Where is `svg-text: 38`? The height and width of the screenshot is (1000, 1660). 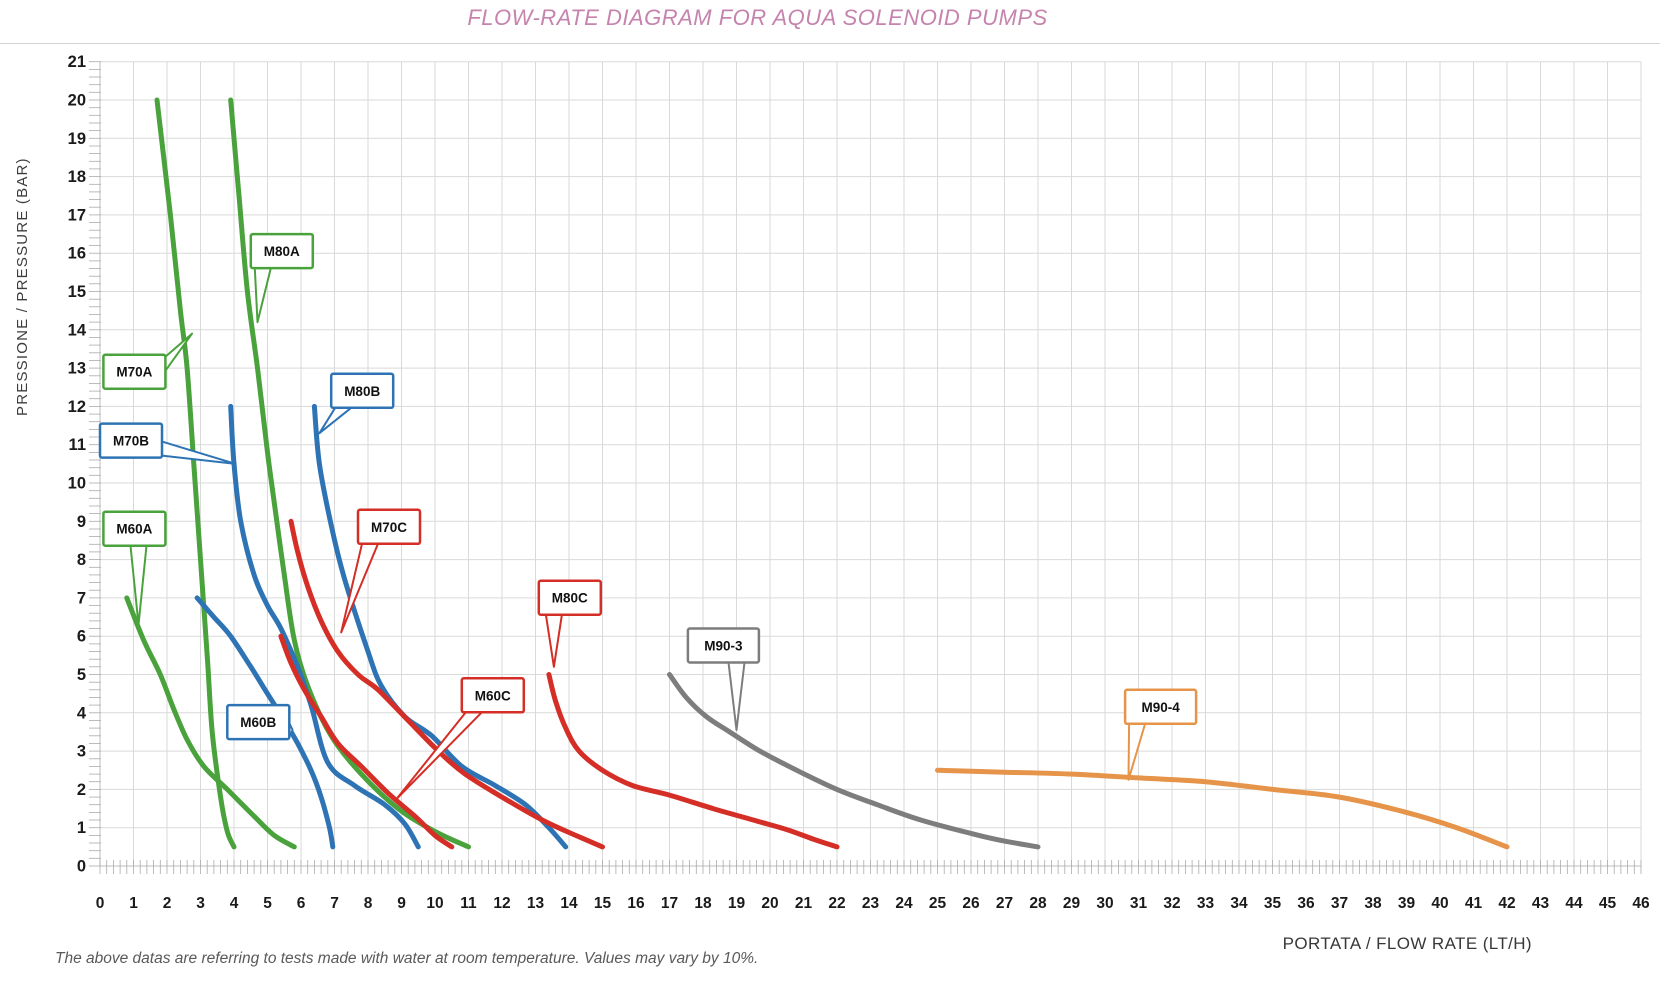
svg-text: 38 is located at coordinates (1373, 903).